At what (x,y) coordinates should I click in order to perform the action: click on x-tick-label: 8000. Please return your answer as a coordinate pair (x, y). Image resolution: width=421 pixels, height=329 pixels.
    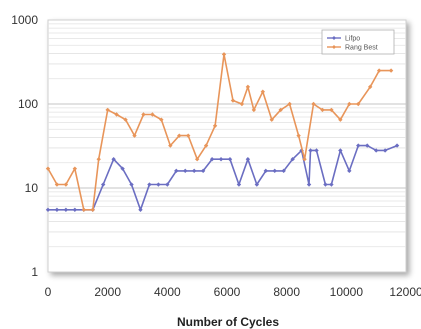
    Looking at the image, I should click on (286, 292).